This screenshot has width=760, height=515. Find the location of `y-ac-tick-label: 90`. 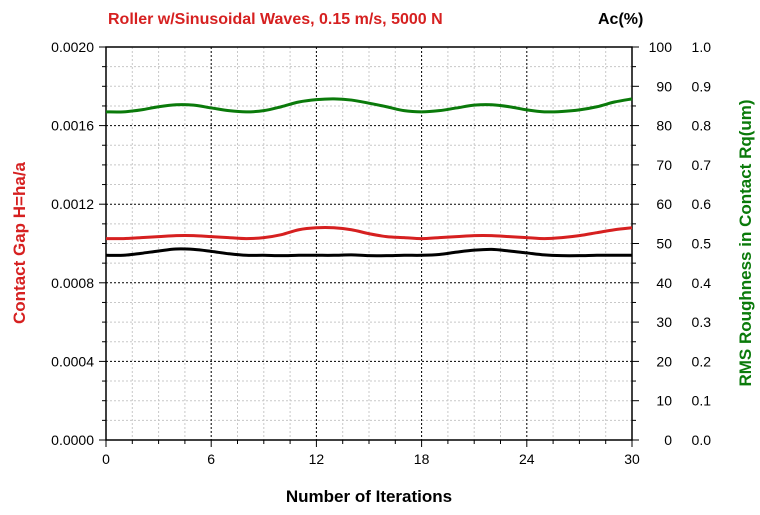

y-ac-tick-label: 90 is located at coordinates (664, 86).